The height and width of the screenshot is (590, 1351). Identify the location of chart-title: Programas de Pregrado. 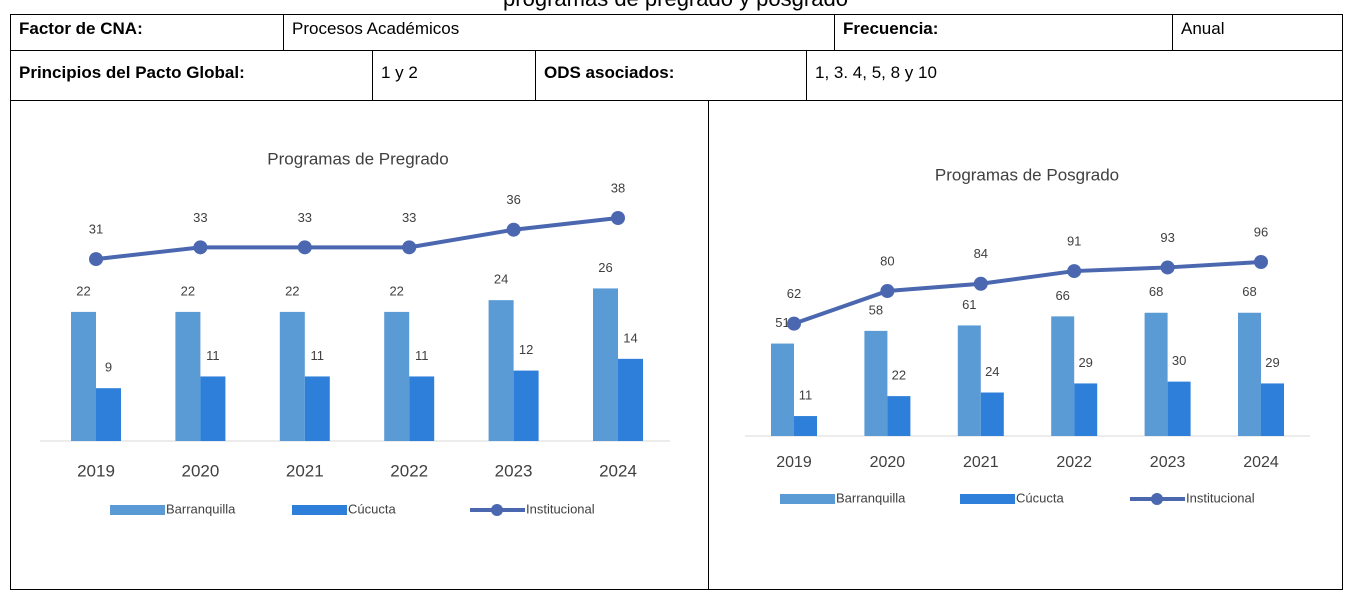
(357, 158).